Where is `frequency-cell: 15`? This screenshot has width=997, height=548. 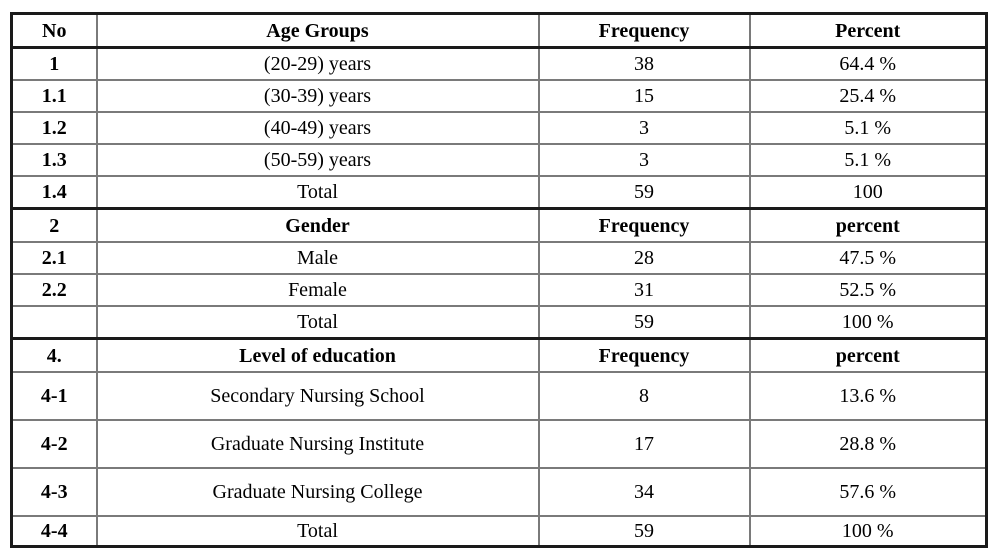 frequency-cell: 15 is located at coordinates (644, 96).